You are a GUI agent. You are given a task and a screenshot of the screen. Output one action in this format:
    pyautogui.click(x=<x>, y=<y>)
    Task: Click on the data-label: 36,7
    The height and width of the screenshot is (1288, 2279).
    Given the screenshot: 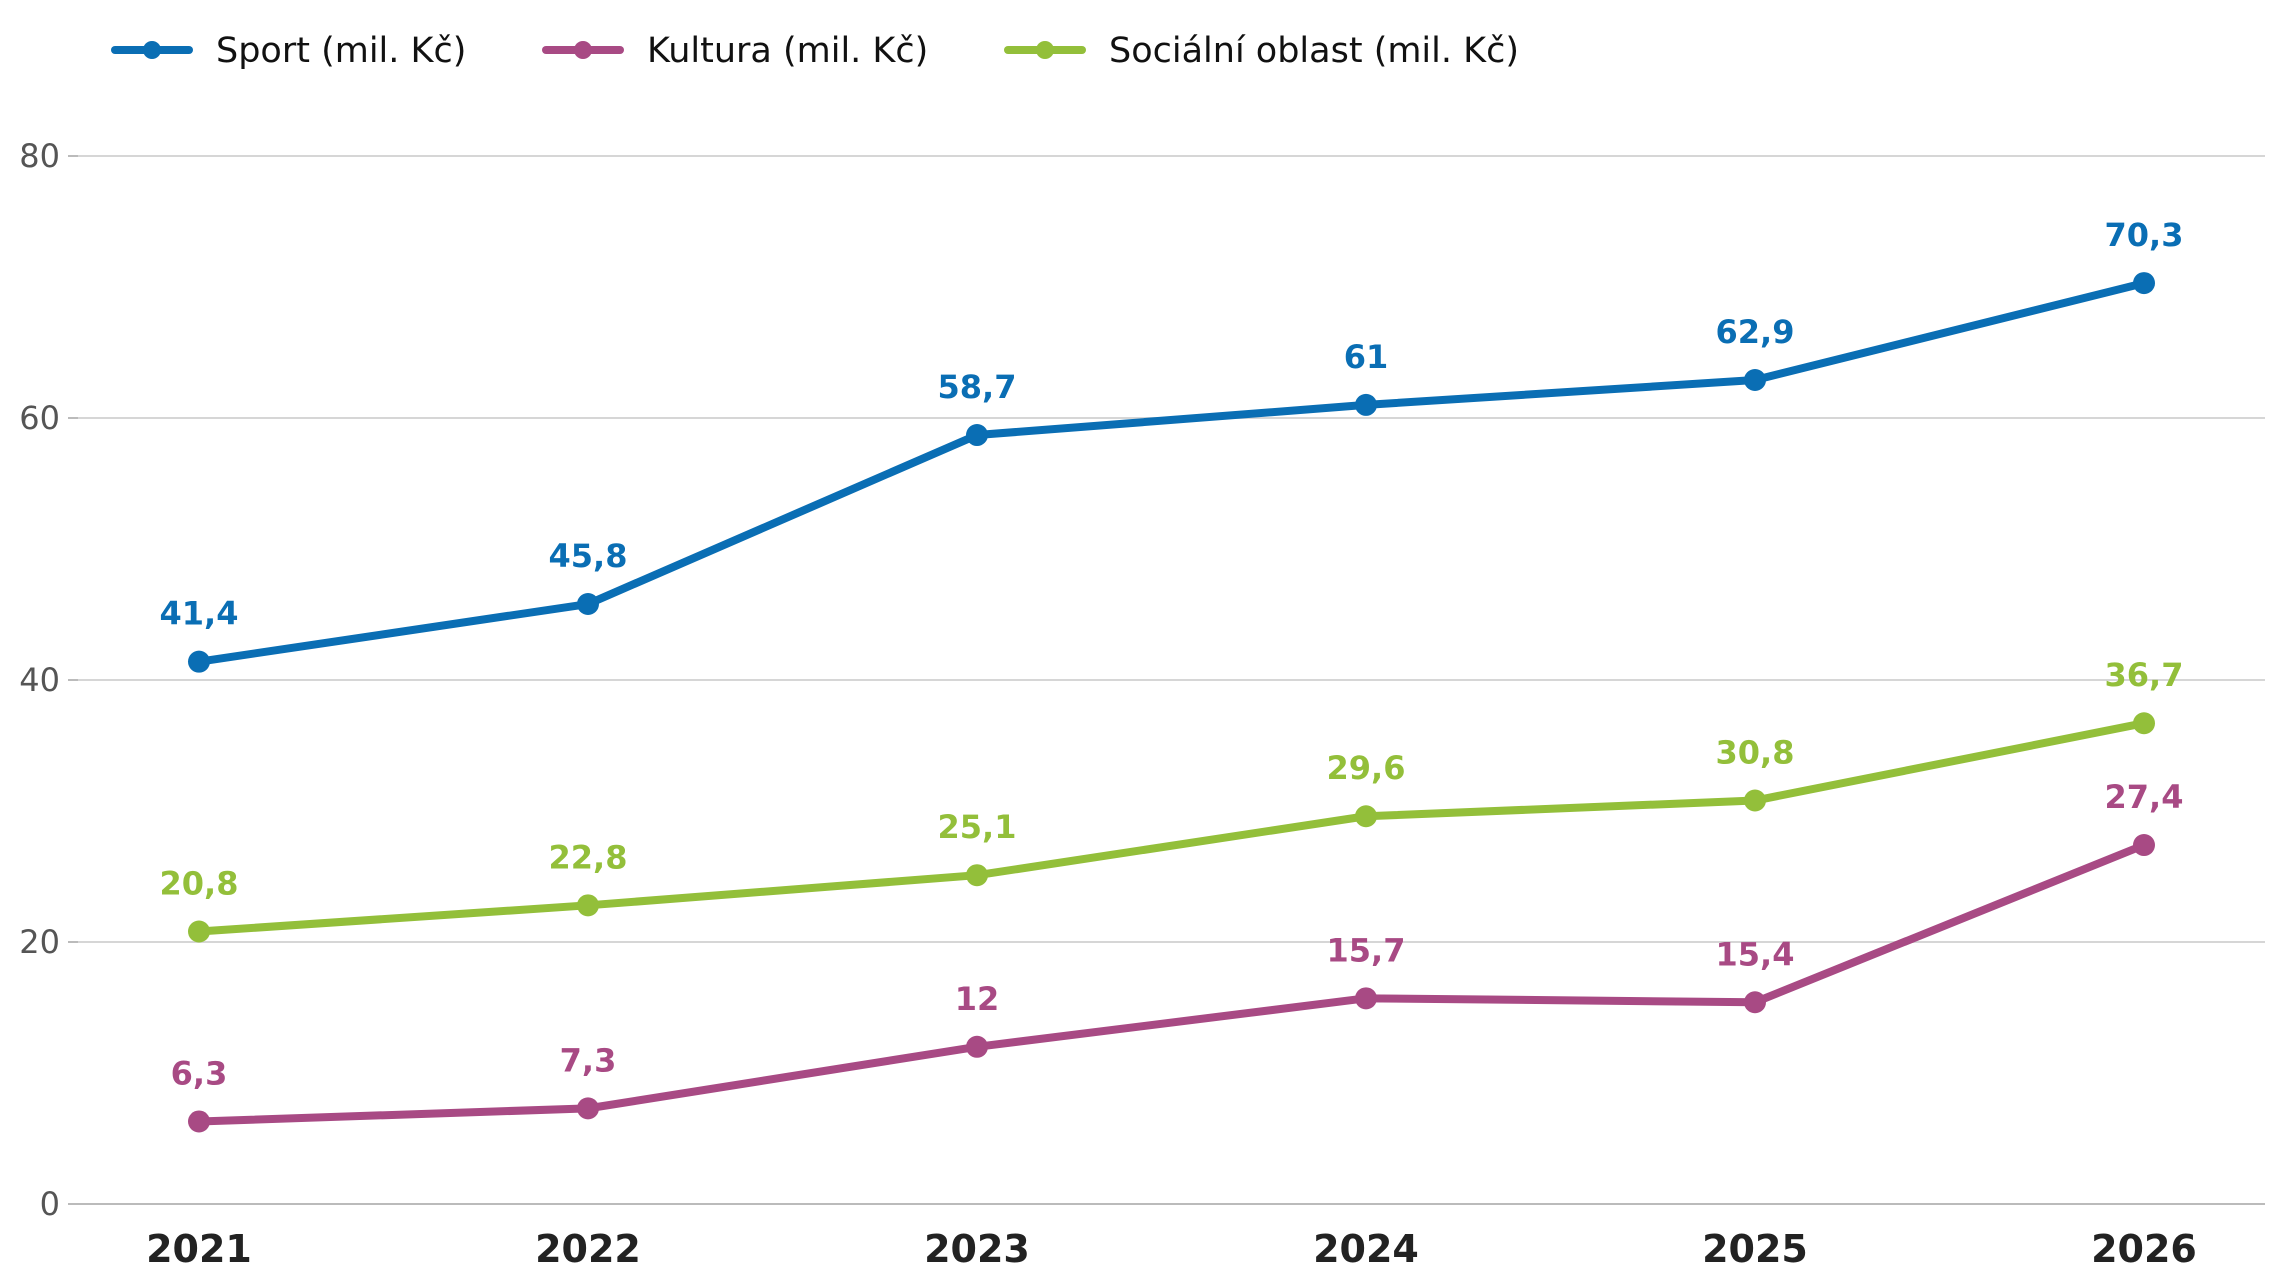 What is the action you would take?
    pyautogui.click(x=2144, y=675)
    